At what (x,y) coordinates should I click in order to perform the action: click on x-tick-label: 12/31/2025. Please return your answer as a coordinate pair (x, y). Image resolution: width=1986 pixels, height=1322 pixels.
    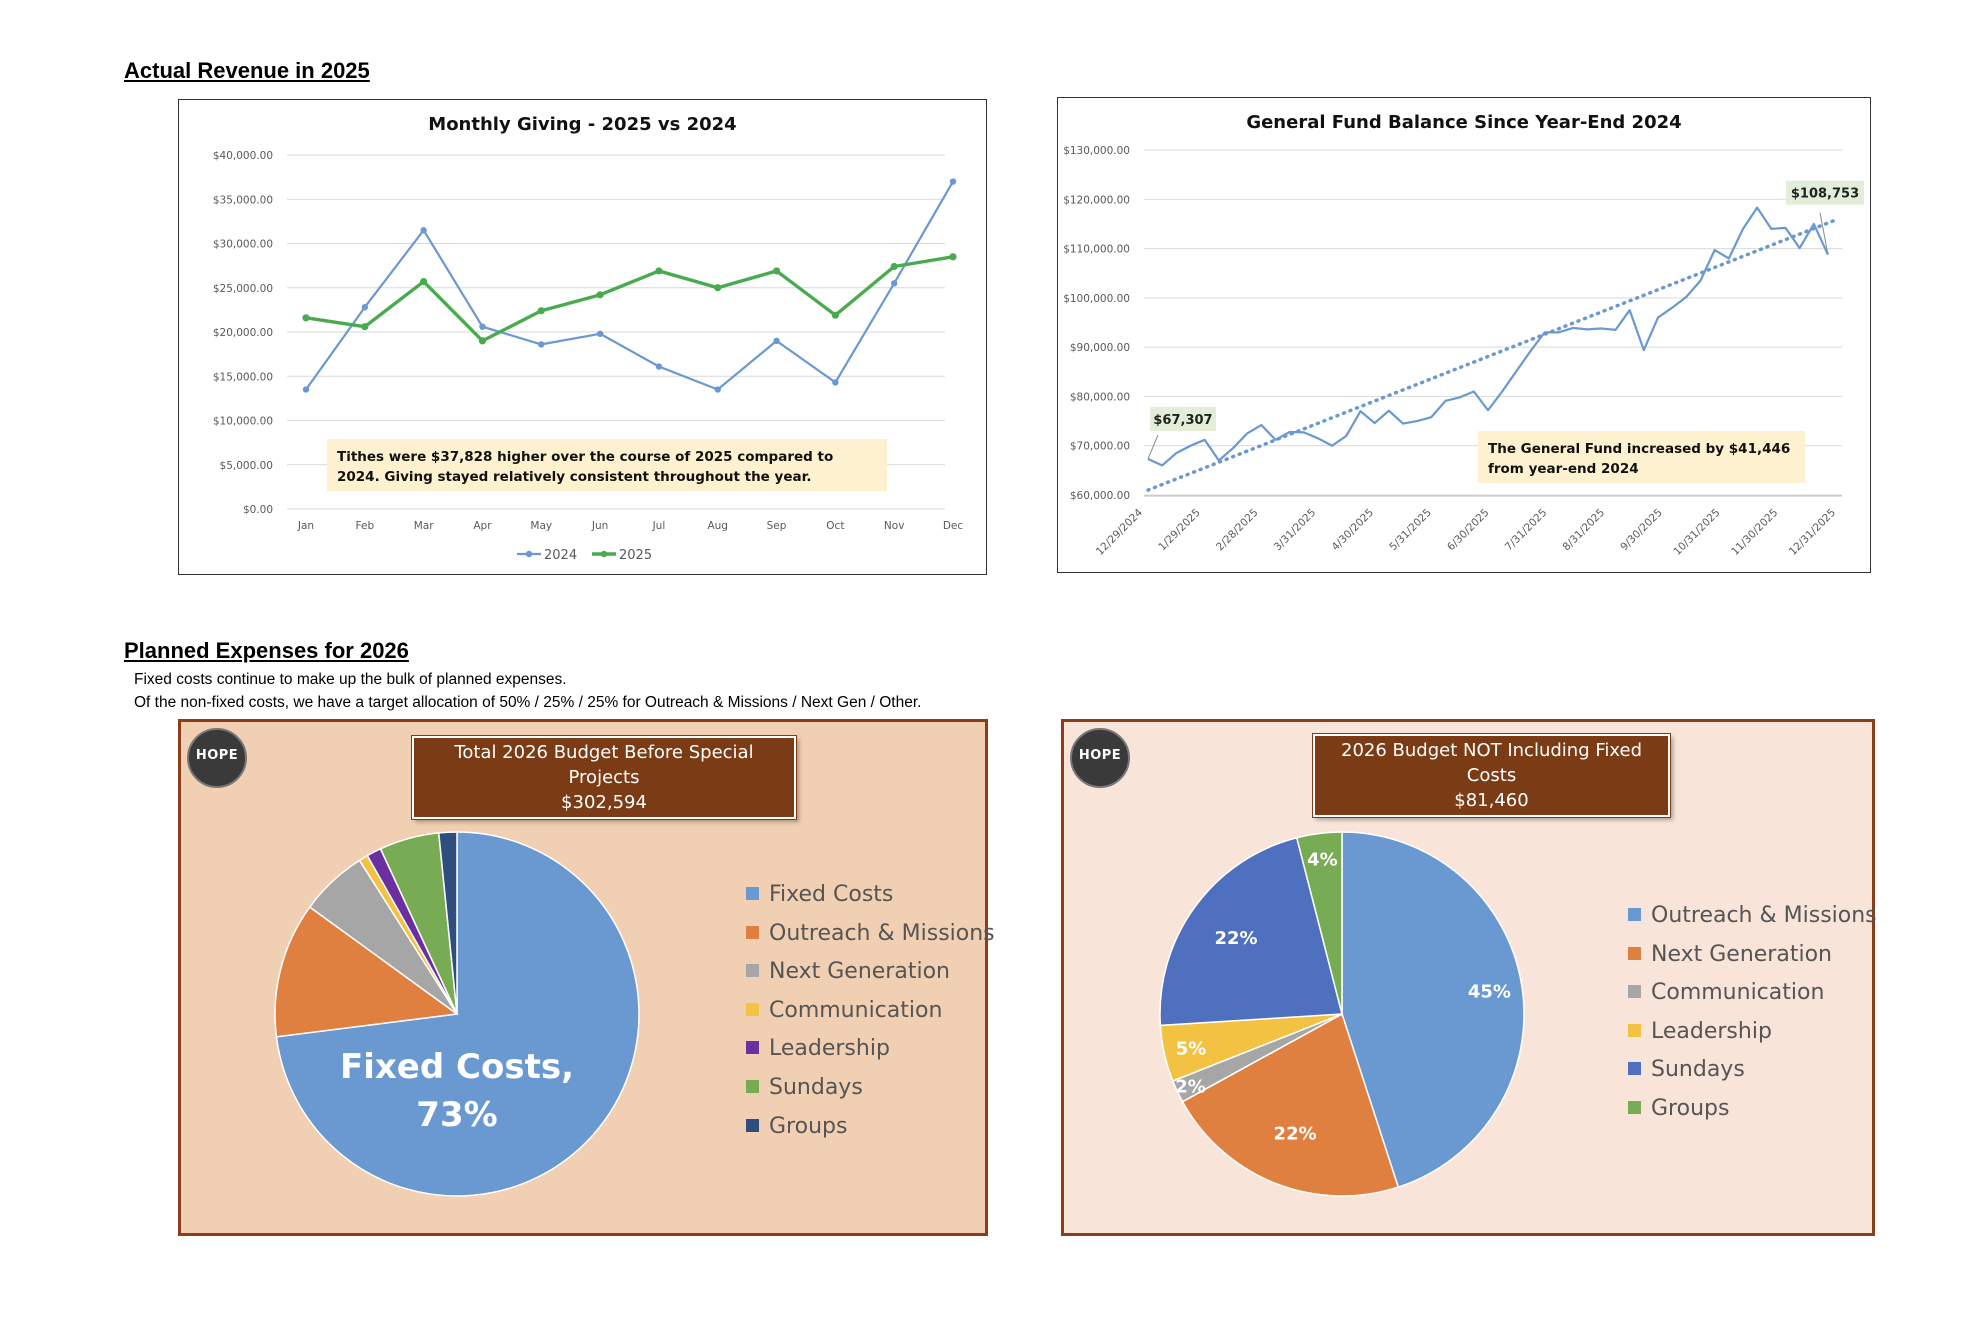
    Looking at the image, I should click on (1812, 532).